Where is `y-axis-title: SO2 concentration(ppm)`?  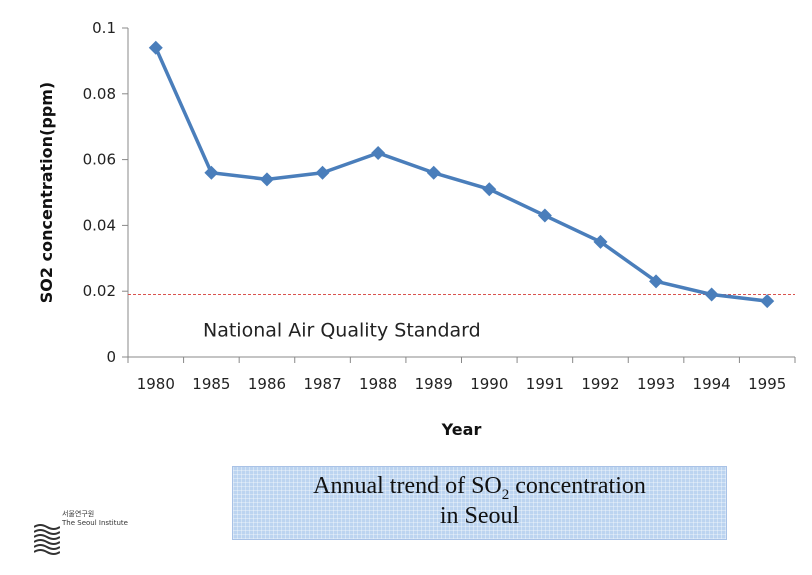 y-axis-title: SO2 concentration(ppm) is located at coordinates (46, 192).